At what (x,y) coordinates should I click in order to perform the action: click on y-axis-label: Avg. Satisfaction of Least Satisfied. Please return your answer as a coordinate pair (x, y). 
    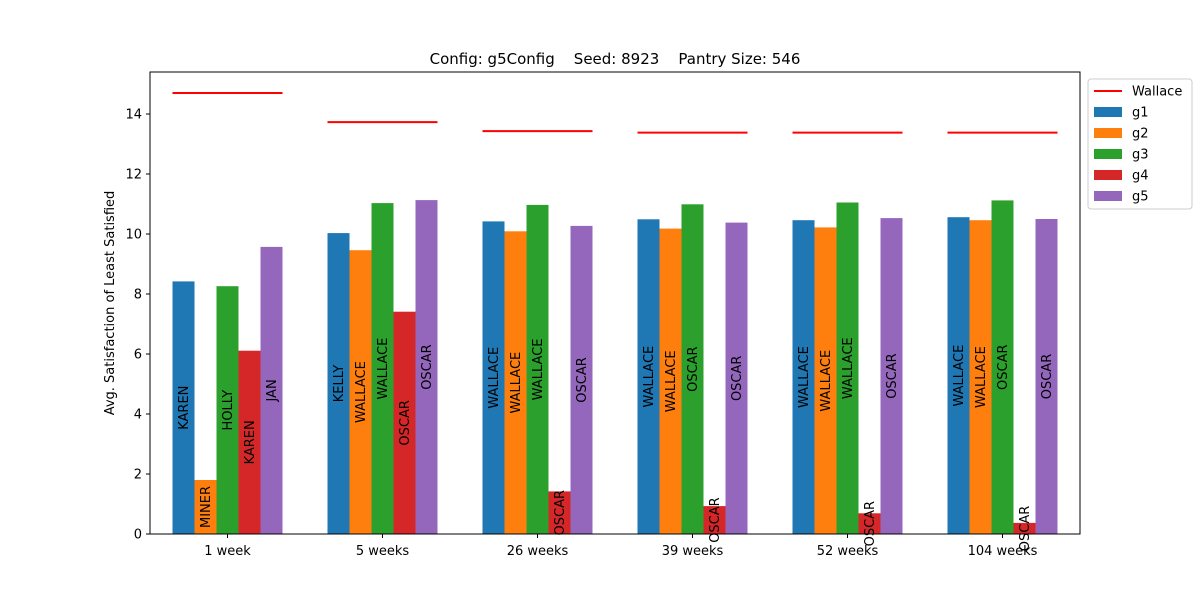
    Looking at the image, I should click on (110, 303).